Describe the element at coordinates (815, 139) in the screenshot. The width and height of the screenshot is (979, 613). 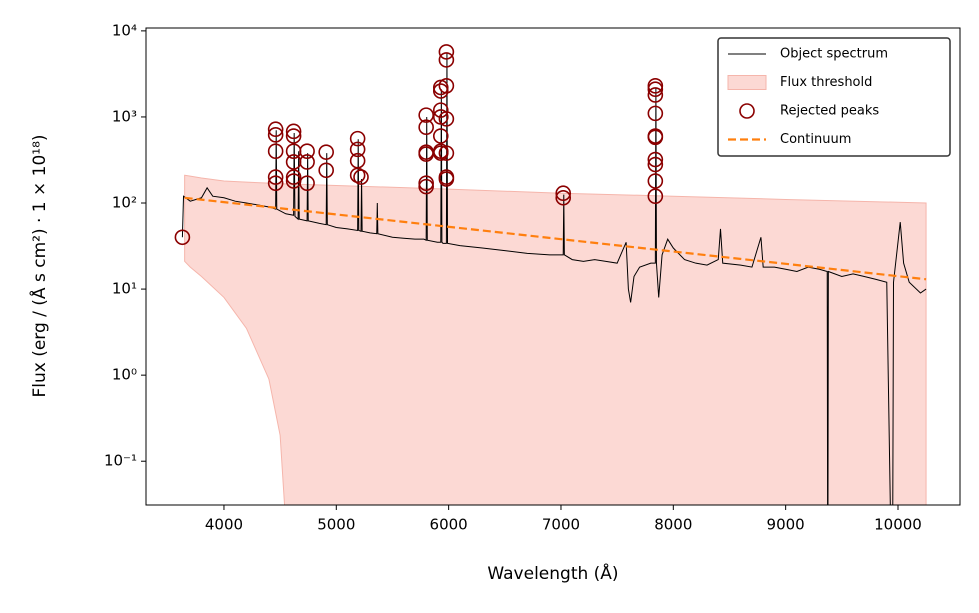
I see `legend-label: Continuum` at that location.